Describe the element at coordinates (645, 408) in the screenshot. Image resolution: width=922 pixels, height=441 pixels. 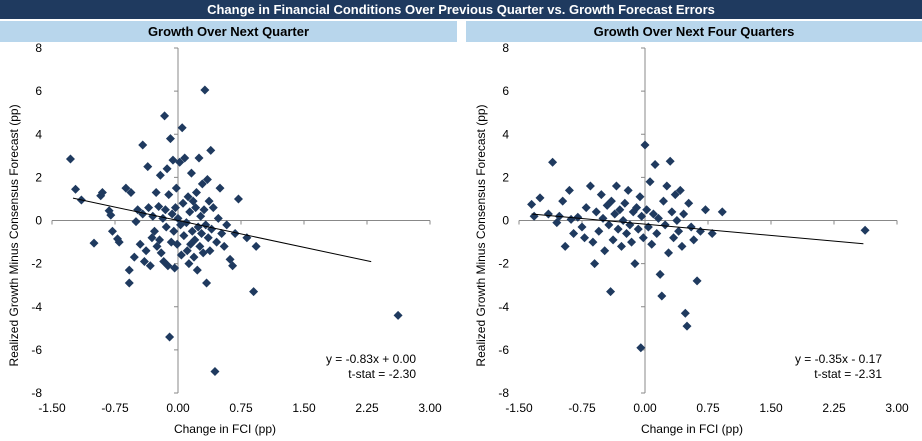
I see `x-tick-label: 0.00` at that location.